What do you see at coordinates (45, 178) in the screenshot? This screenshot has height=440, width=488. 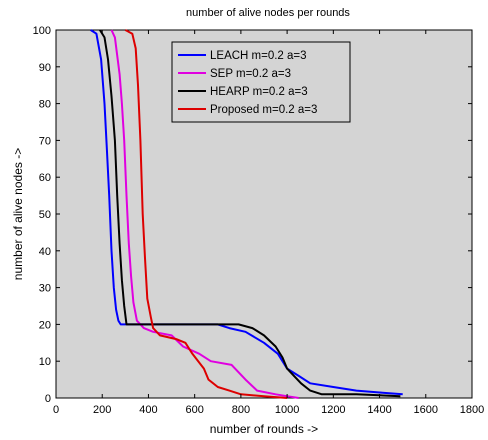 I see `y-tick-label: 60` at bounding box center [45, 178].